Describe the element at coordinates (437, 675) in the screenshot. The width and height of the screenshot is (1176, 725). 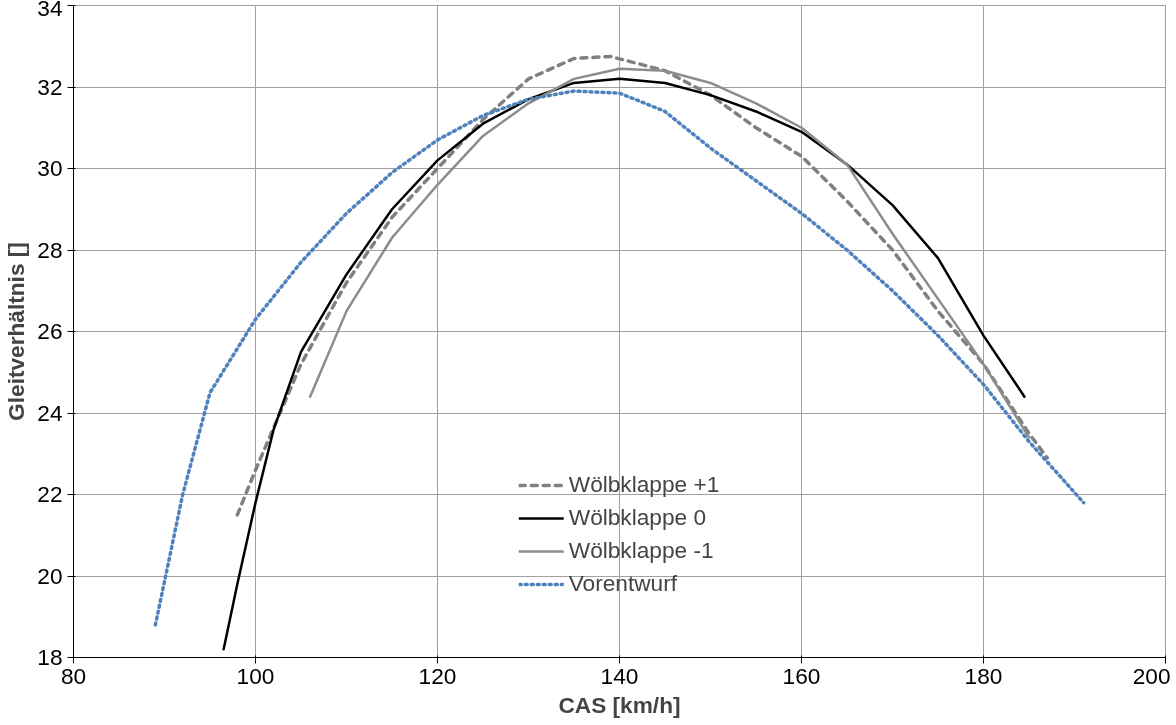
I see `x-tick-label: 120` at that location.